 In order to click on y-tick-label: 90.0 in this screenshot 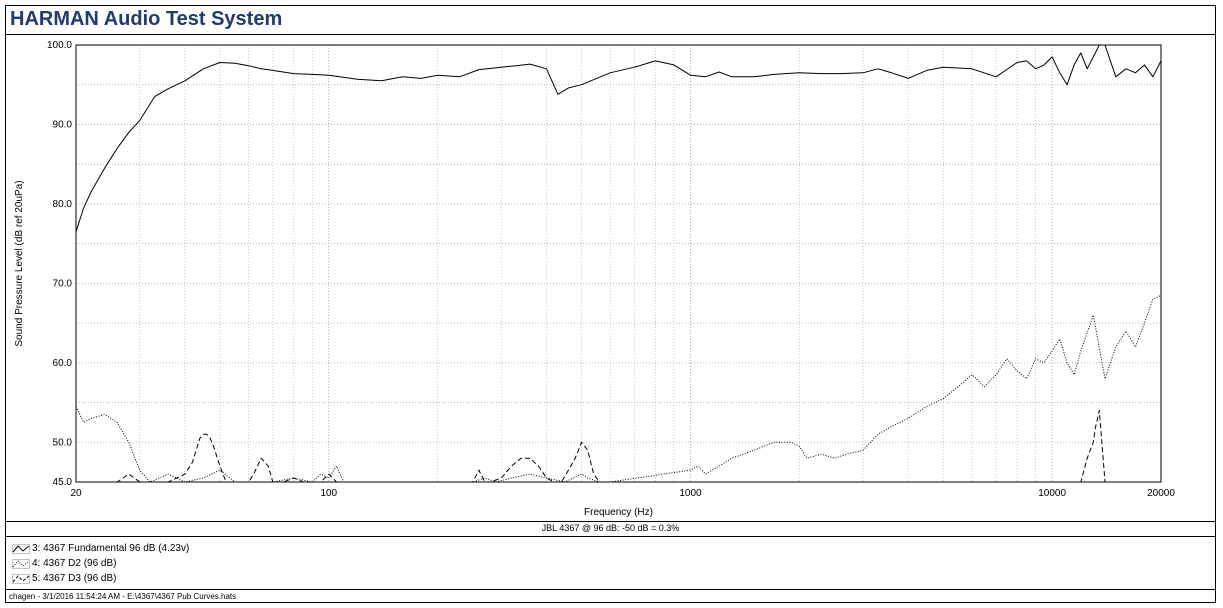, I will do `click(63, 124)`.